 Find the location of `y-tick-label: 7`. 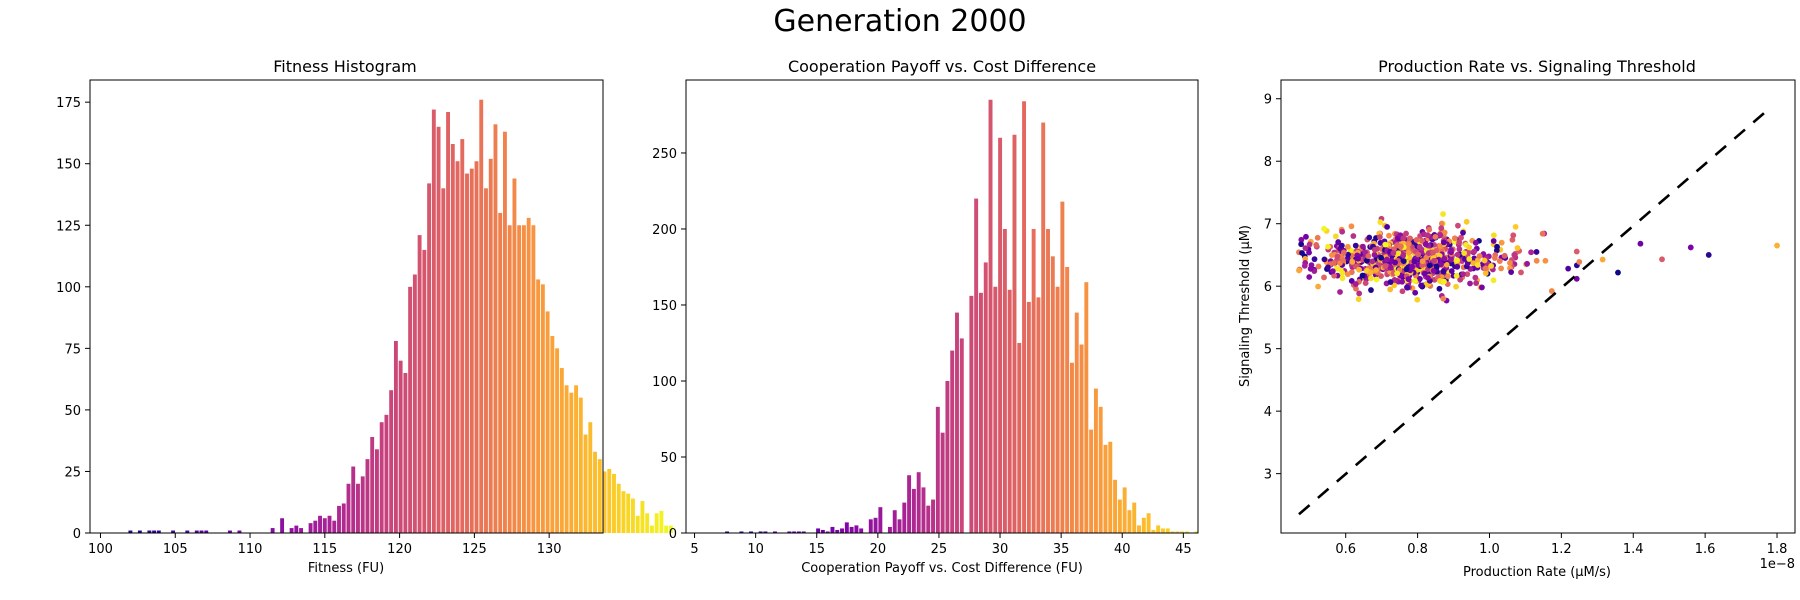

y-tick-label: 7 is located at coordinates (1268, 225).